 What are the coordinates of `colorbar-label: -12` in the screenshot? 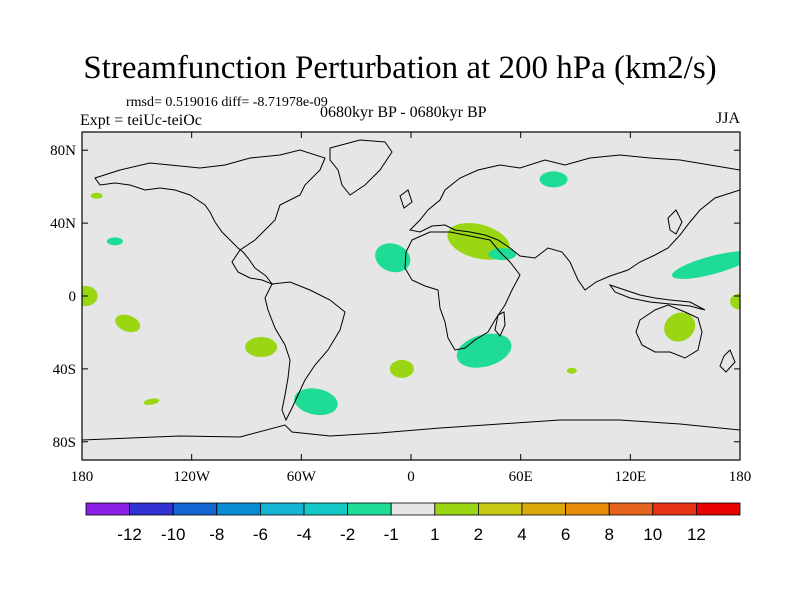 It's located at (129, 534).